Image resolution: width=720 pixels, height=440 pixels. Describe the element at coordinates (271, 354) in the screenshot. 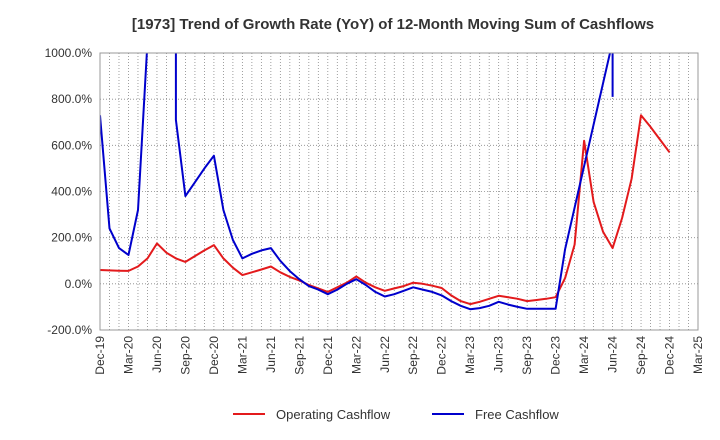

I see `x-tick-label: Jun-21` at that location.